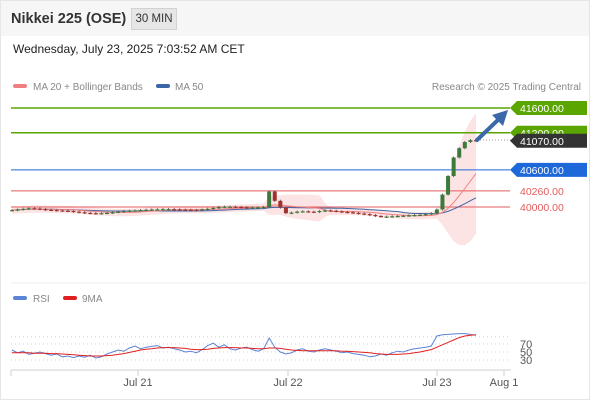  I want to click on x-ticks: Jul 21 Jul 22 Jul 23 Aug 1, so click(320, 379).